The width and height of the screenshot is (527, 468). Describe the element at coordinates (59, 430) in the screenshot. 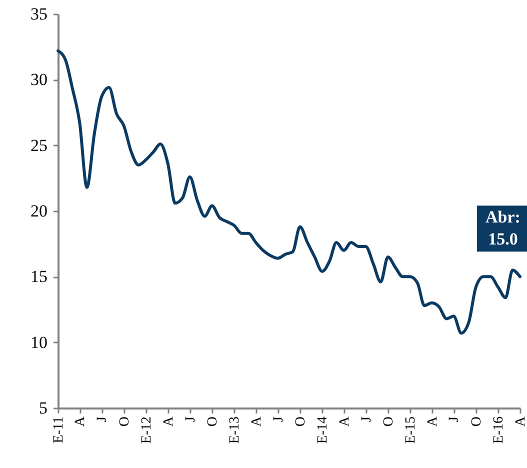

I see `x-tick-label: E-11` at that location.